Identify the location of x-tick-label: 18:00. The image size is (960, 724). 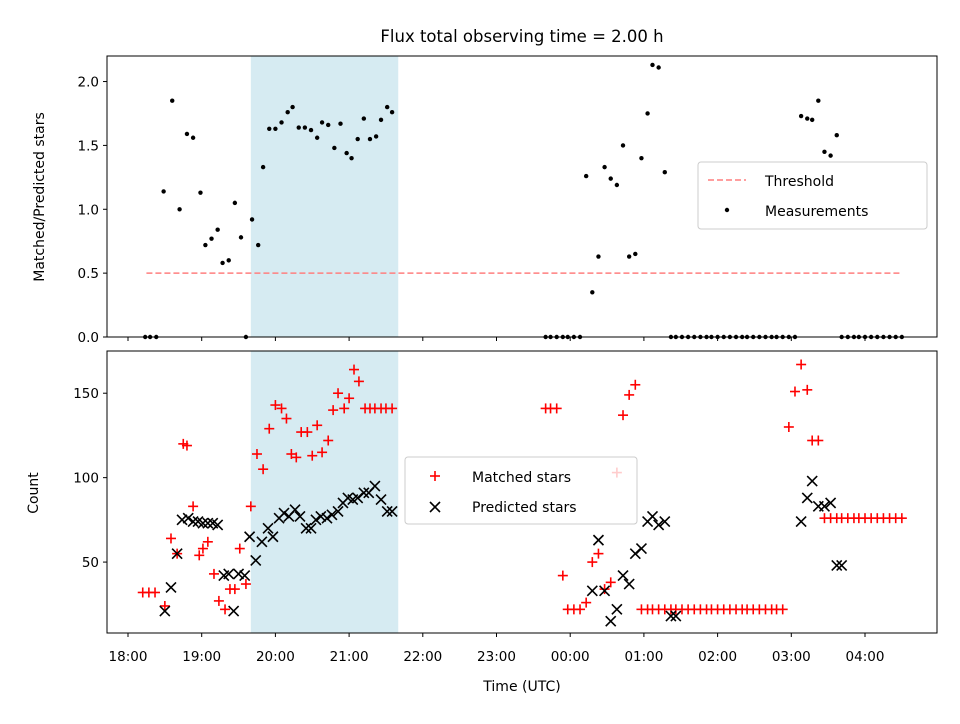
(128, 657).